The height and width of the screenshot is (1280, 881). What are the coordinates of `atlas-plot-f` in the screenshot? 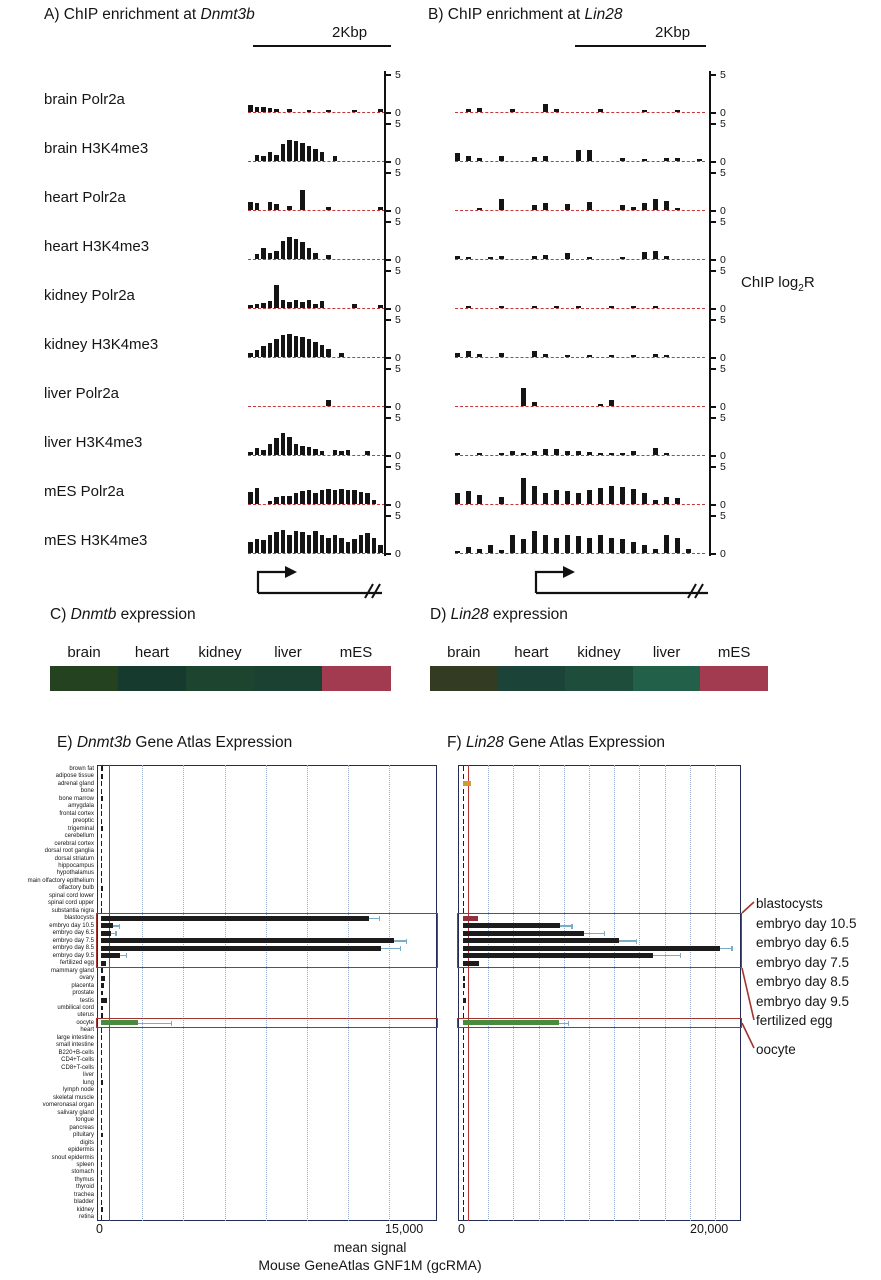 It's located at (599, 993).